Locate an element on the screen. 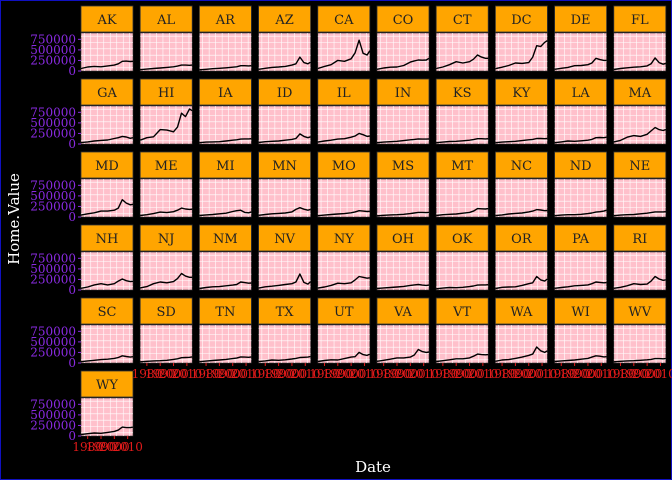 This screenshot has width=672, height=480. strip-label: TN is located at coordinates (225, 312).